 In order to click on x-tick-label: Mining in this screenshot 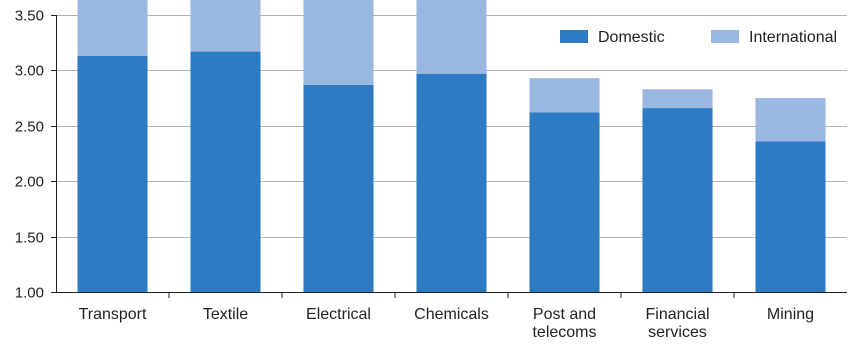, I will do `click(790, 314)`.